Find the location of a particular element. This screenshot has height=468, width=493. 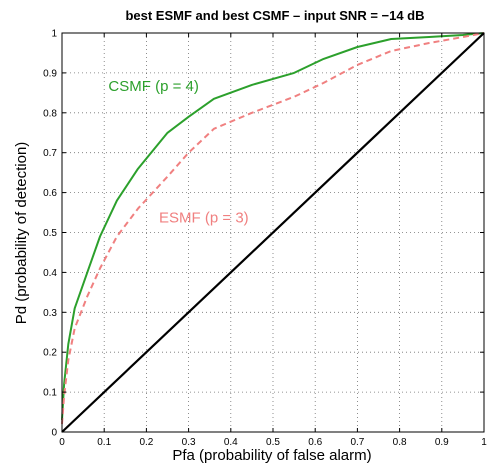

annotations: CSMF (p = 4) ESMF (p = 3) is located at coordinates (178, 152).